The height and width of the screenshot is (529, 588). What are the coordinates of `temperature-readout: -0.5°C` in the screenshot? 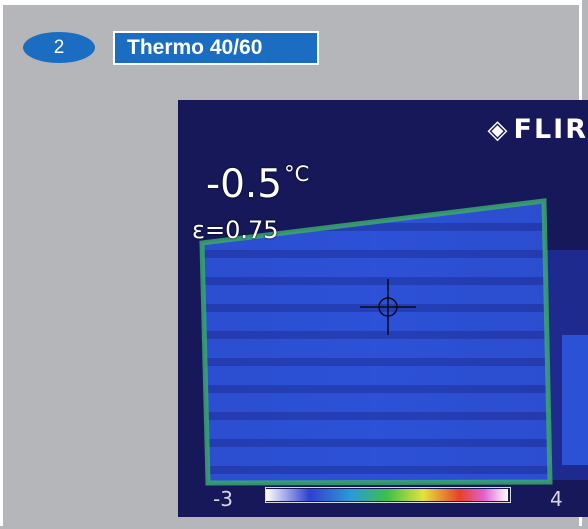 It's located at (257, 184).